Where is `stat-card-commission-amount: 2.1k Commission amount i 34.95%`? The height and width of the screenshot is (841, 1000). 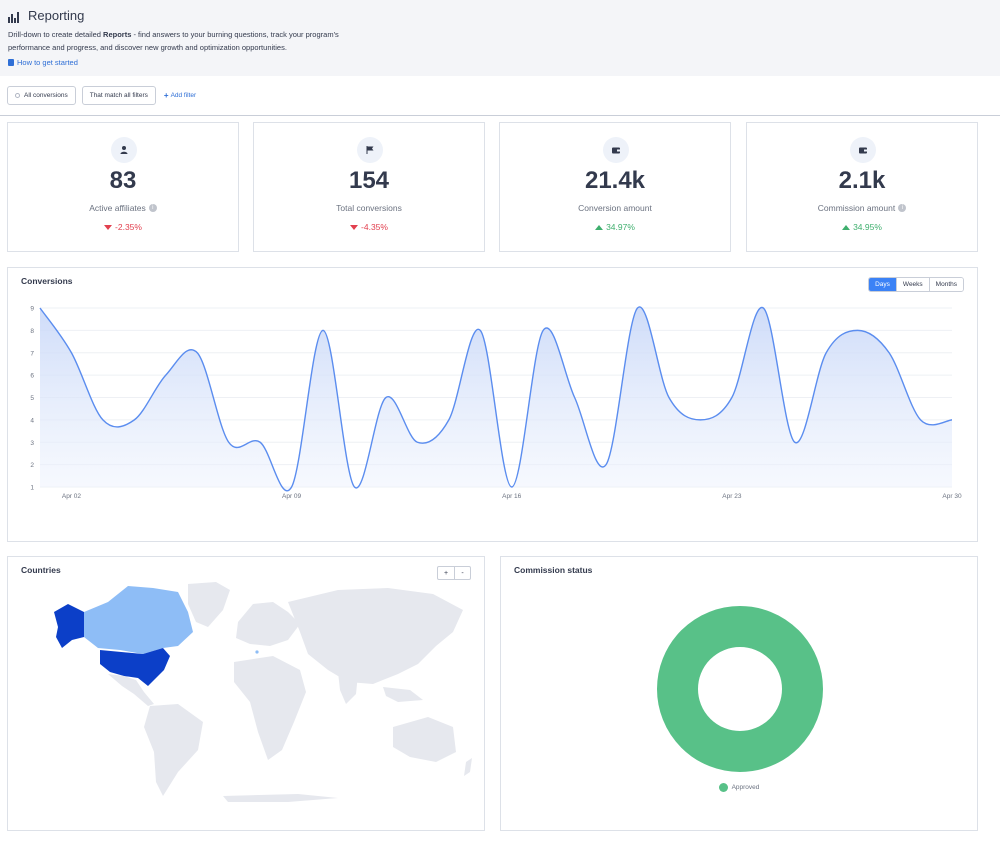 stat-card-commission-amount: 2.1k Commission amount i 34.95% is located at coordinates (862, 187).